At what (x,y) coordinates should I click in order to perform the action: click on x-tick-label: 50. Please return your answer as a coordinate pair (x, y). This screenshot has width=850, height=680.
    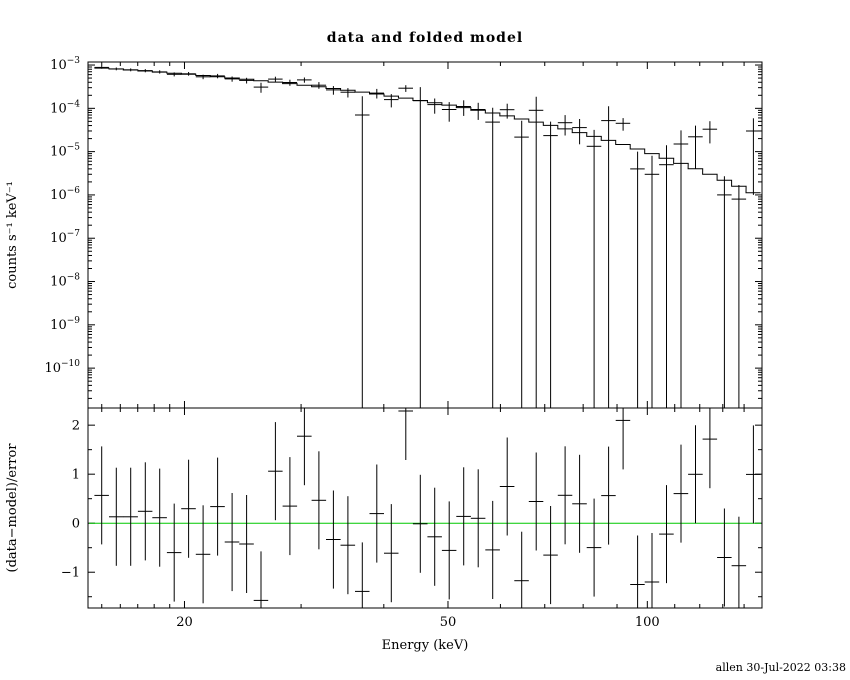
    Looking at the image, I should click on (448, 622).